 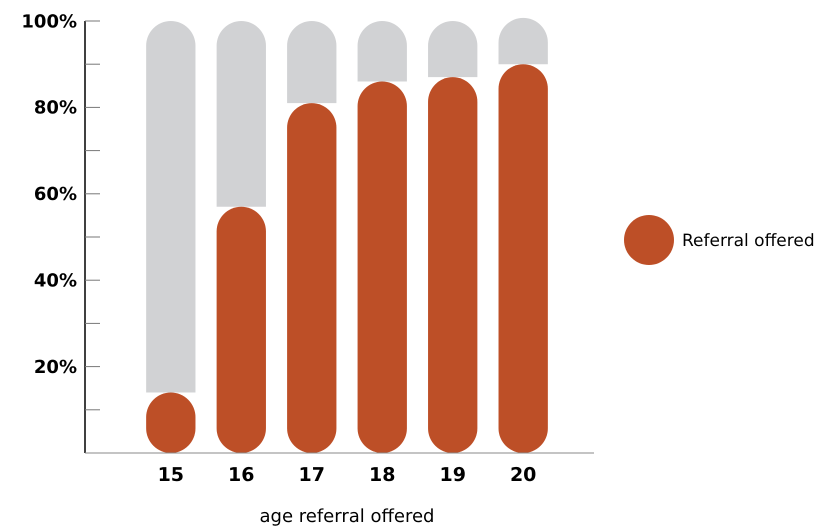 I want to click on y-tick-label: 40%, so click(x=55, y=281).